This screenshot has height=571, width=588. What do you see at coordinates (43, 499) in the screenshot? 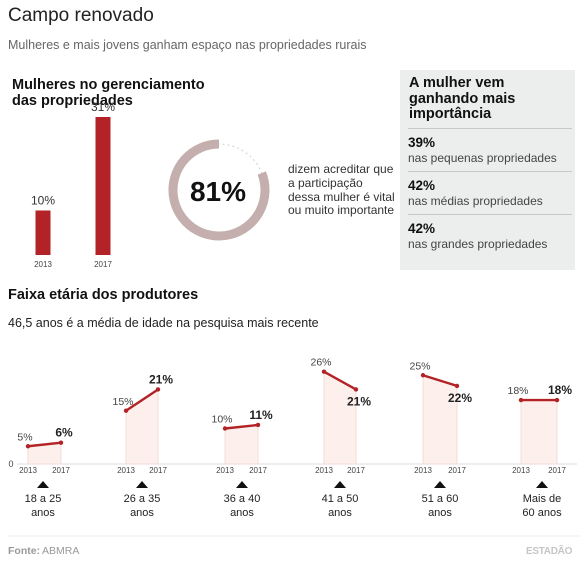
I see `age-group-label: 18 a 25` at bounding box center [43, 499].